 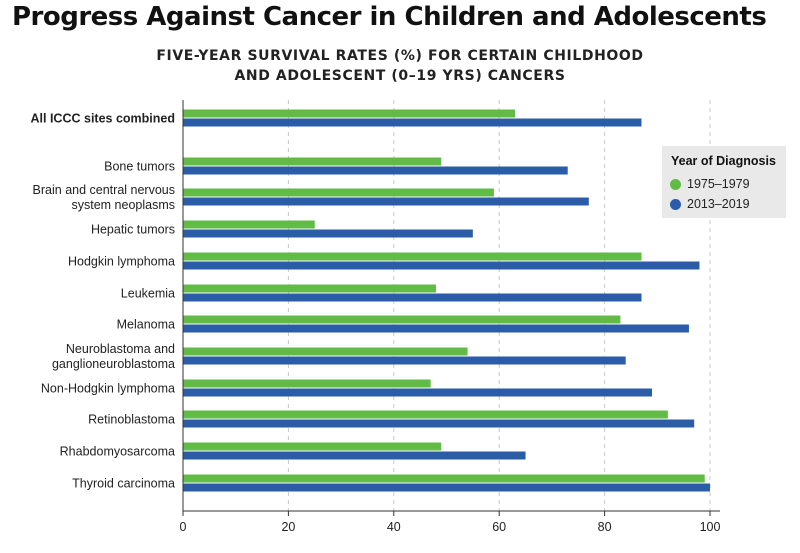 I want to click on chart-legend: Year of Diagnosis 1975–1979 2013–2019, so click(x=724, y=182).